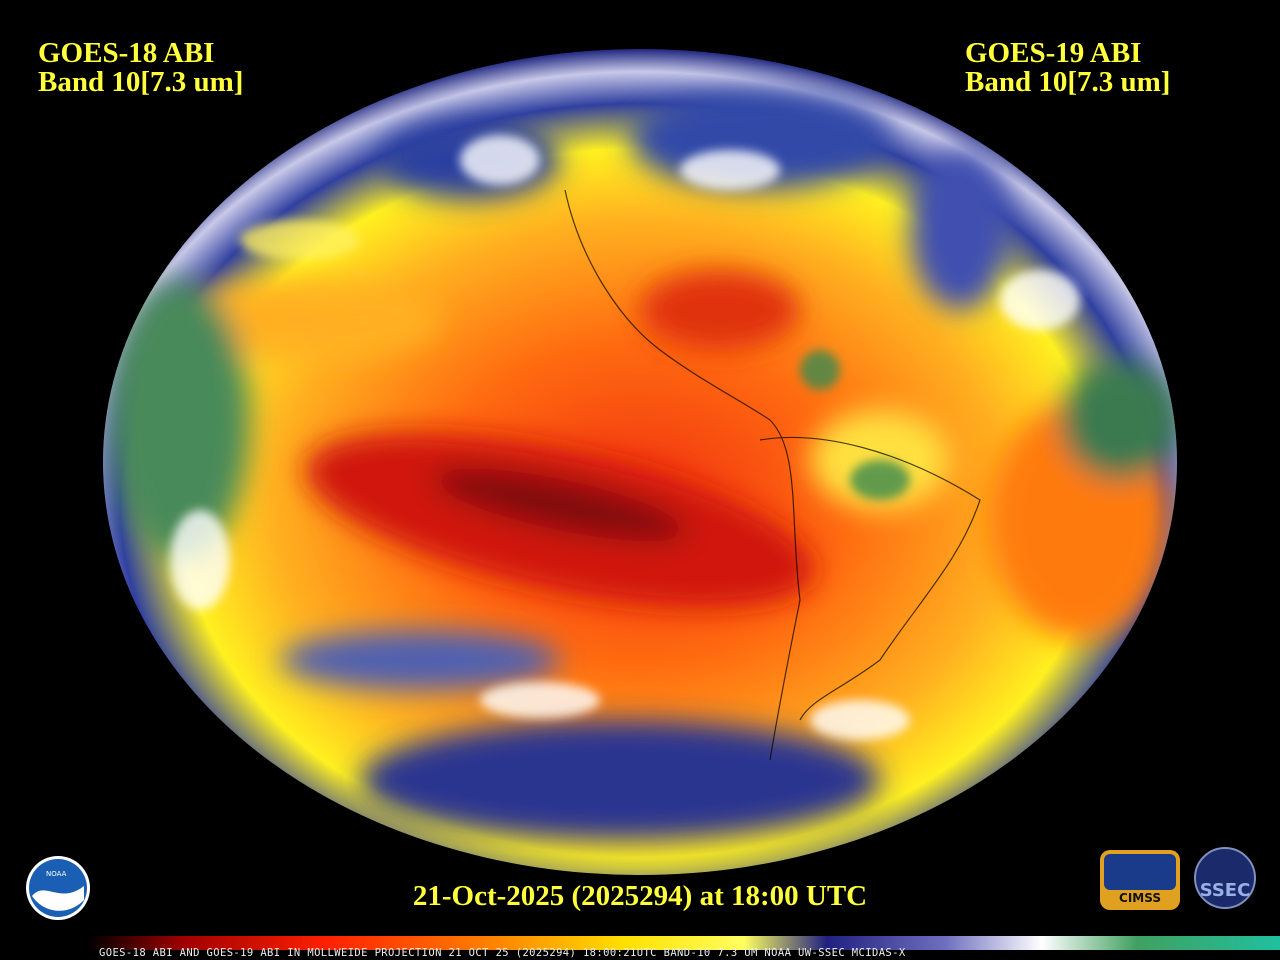  I want to click on cimss-logo: CIMSS, so click(1140, 880).